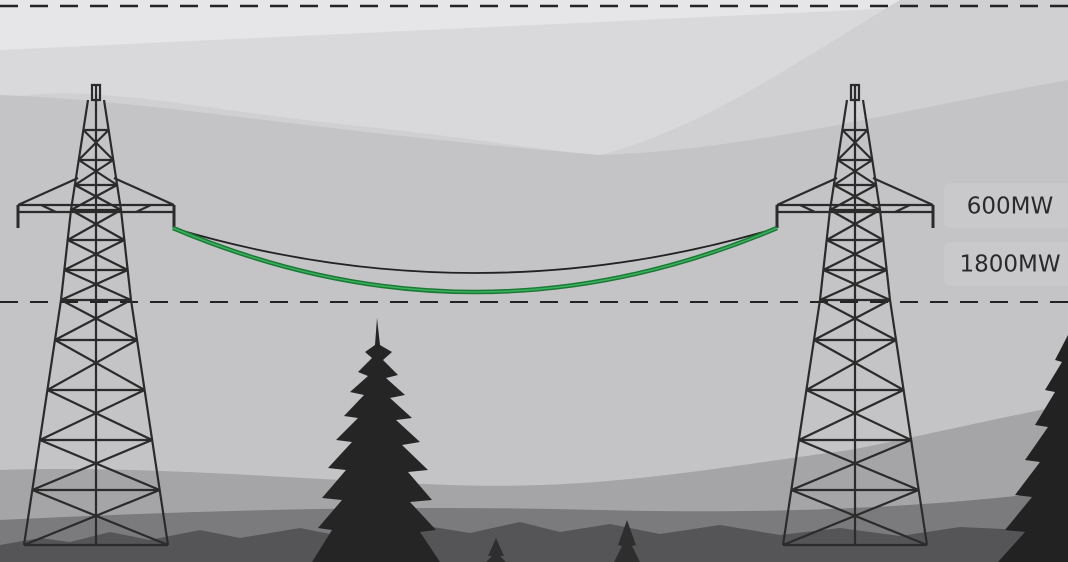 Image resolution: width=1068 pixels, height=562 pixels. What do you see at coordinates (475, 250) in the screenshot?
I see `cable-black` at bounding box center [475, 250].